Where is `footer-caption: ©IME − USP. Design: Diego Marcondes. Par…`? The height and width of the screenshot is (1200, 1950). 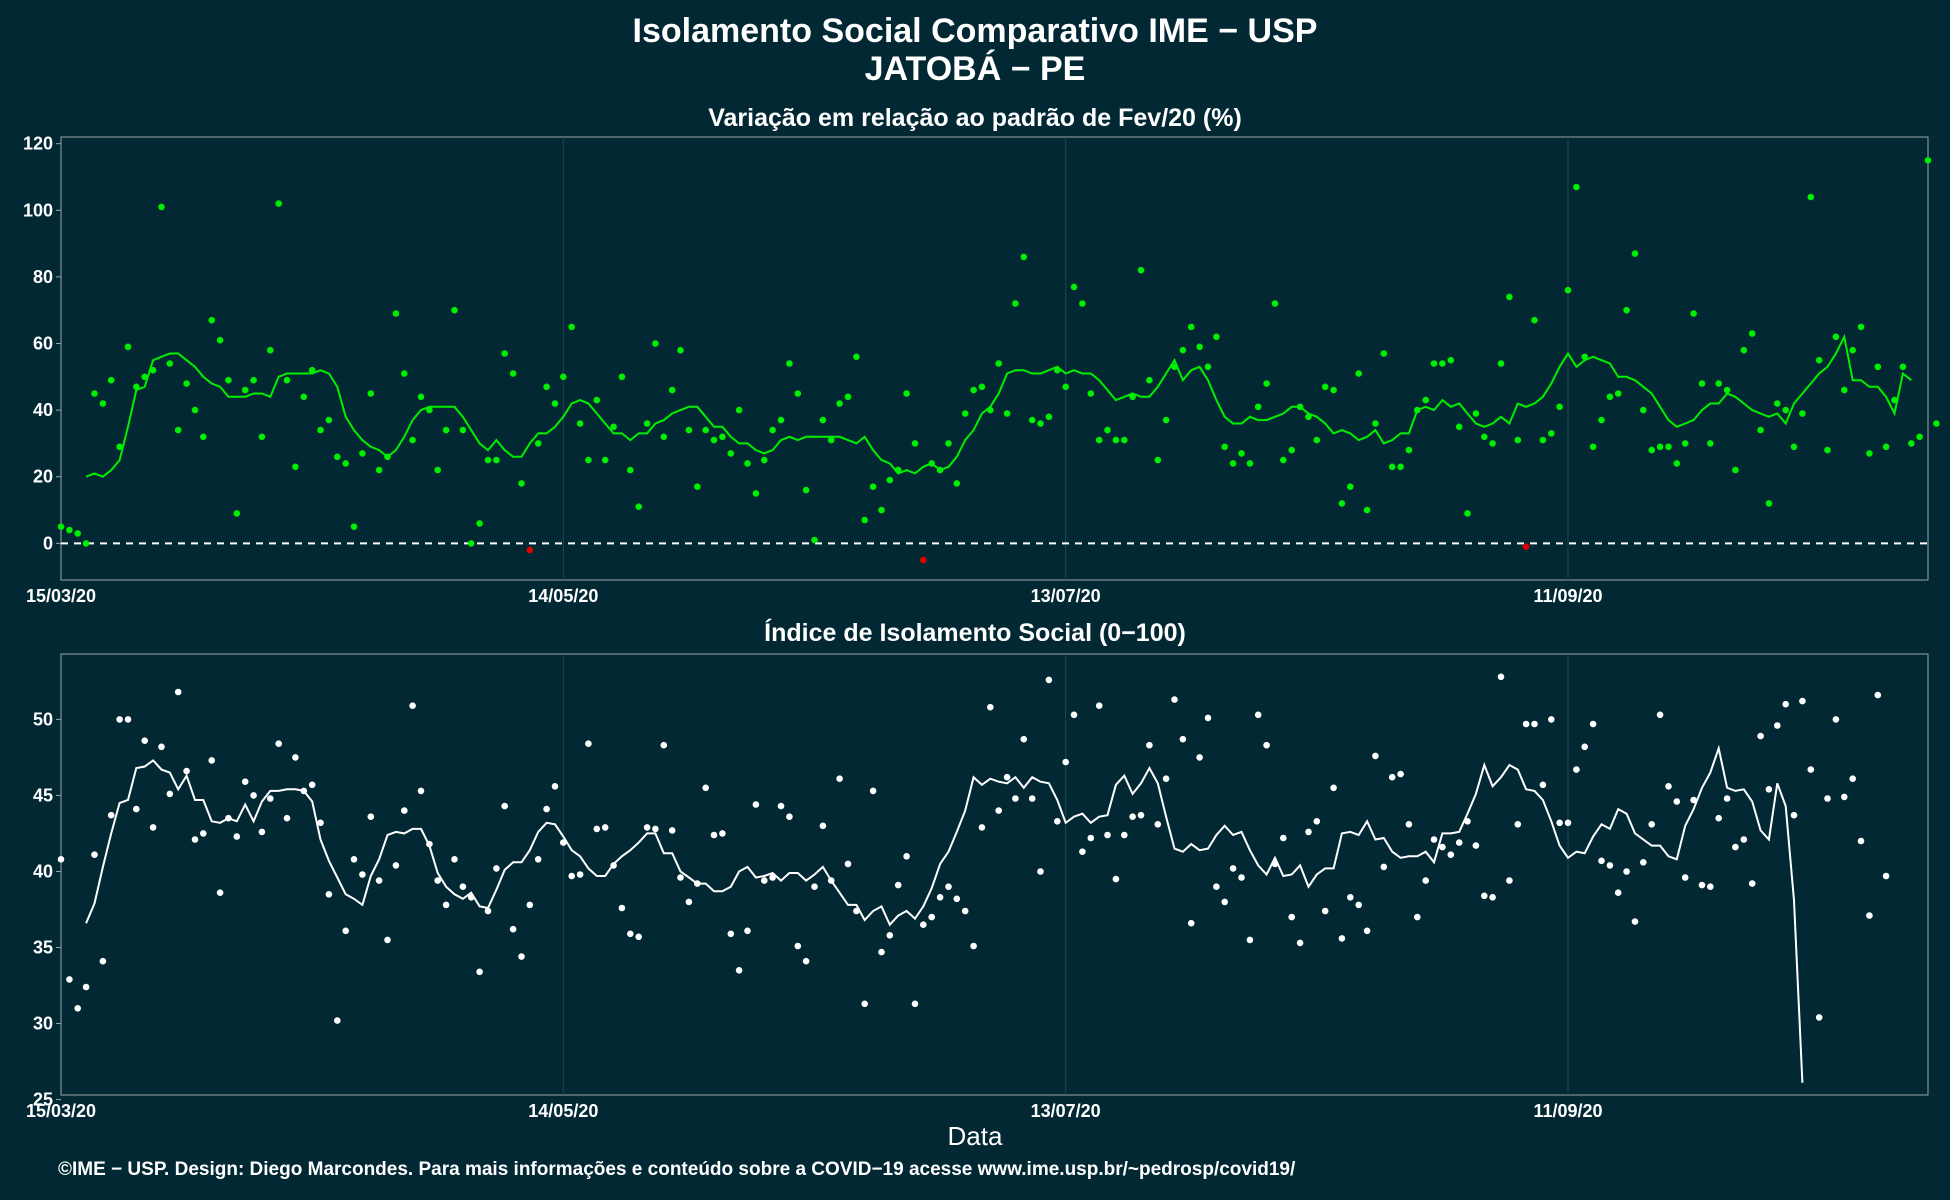 footer-caption: ©IME − USP. Design: Diego Marcondes. Par… is located at coordinates (677, 1169).